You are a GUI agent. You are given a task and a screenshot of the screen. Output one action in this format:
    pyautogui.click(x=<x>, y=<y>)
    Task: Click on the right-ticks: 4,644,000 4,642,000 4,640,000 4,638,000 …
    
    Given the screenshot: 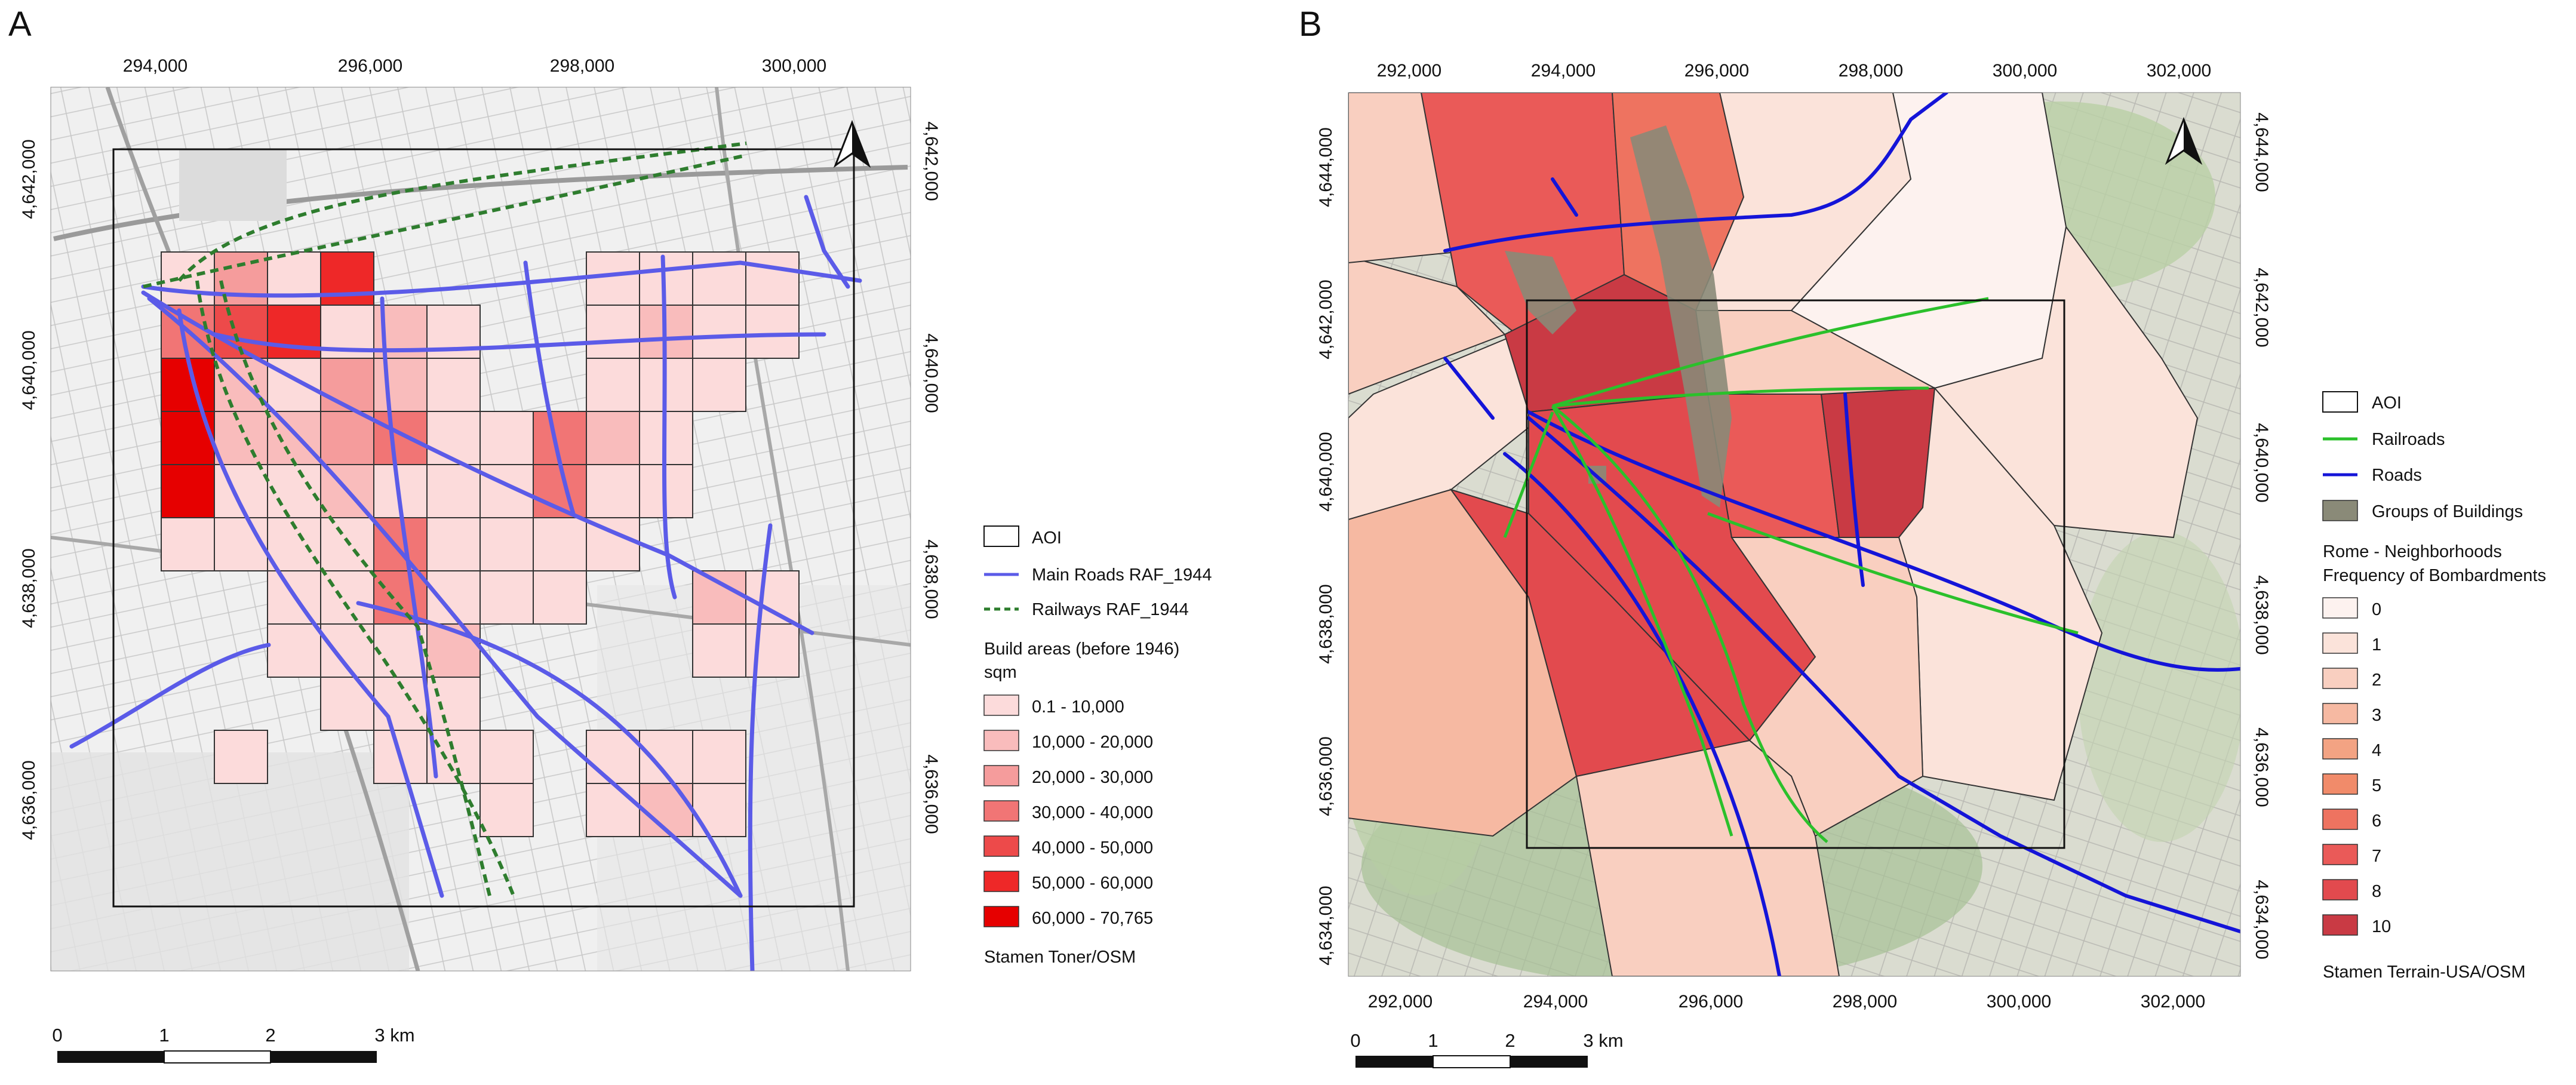 What is the action you would take?
    pyautogui.click(x=2261, y=535)
    